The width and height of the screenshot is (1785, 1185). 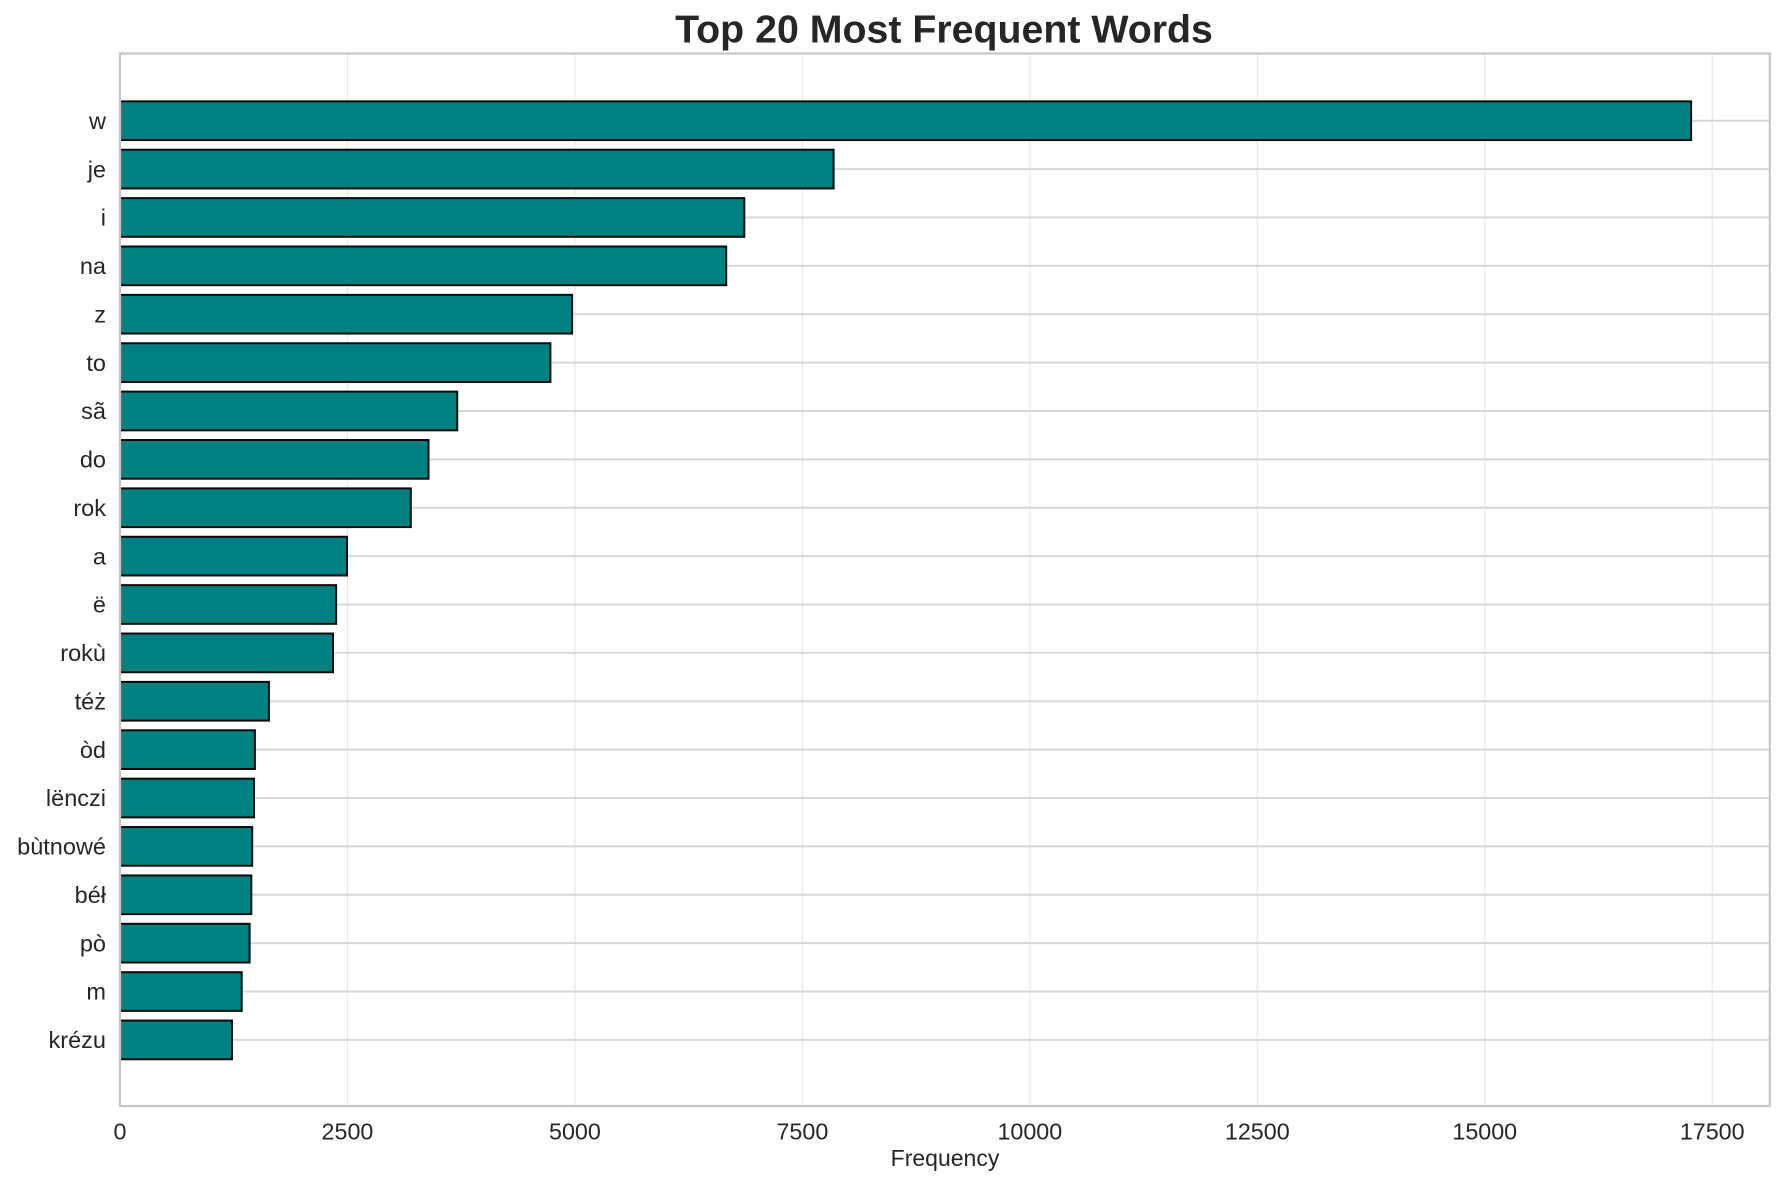 What do you see at coordinates (96, 992) in the screenshot?
I see `svg-text: m` at bounding box center [96, 992].